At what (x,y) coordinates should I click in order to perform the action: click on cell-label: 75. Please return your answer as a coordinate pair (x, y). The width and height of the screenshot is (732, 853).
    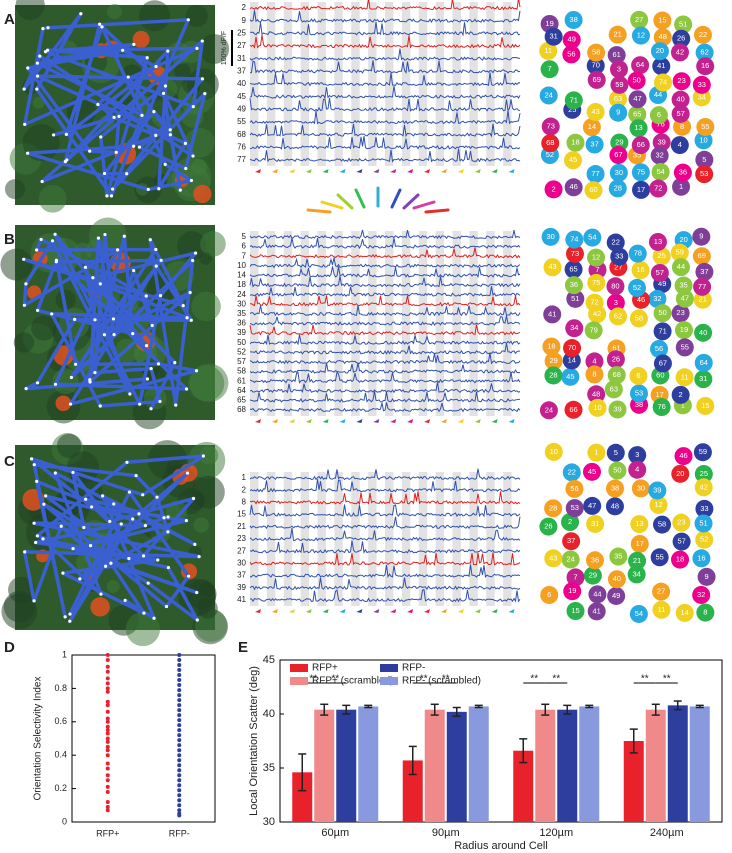
    Looking at the image, I should click on (596, 282).